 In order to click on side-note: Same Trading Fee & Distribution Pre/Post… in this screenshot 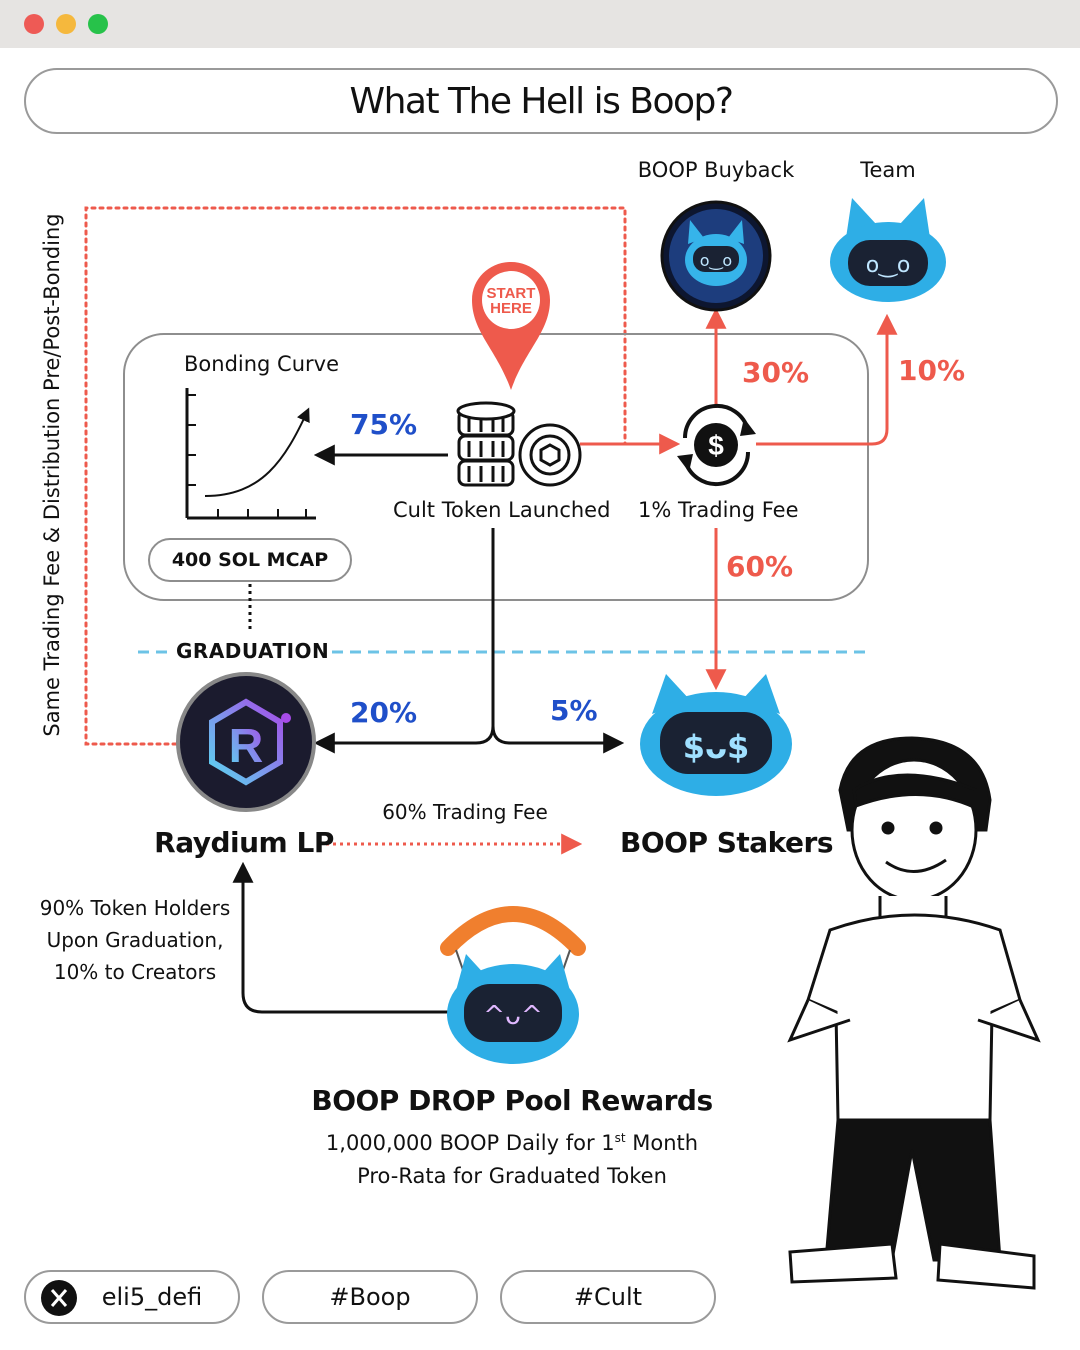, I will do `click(52, 475)`.